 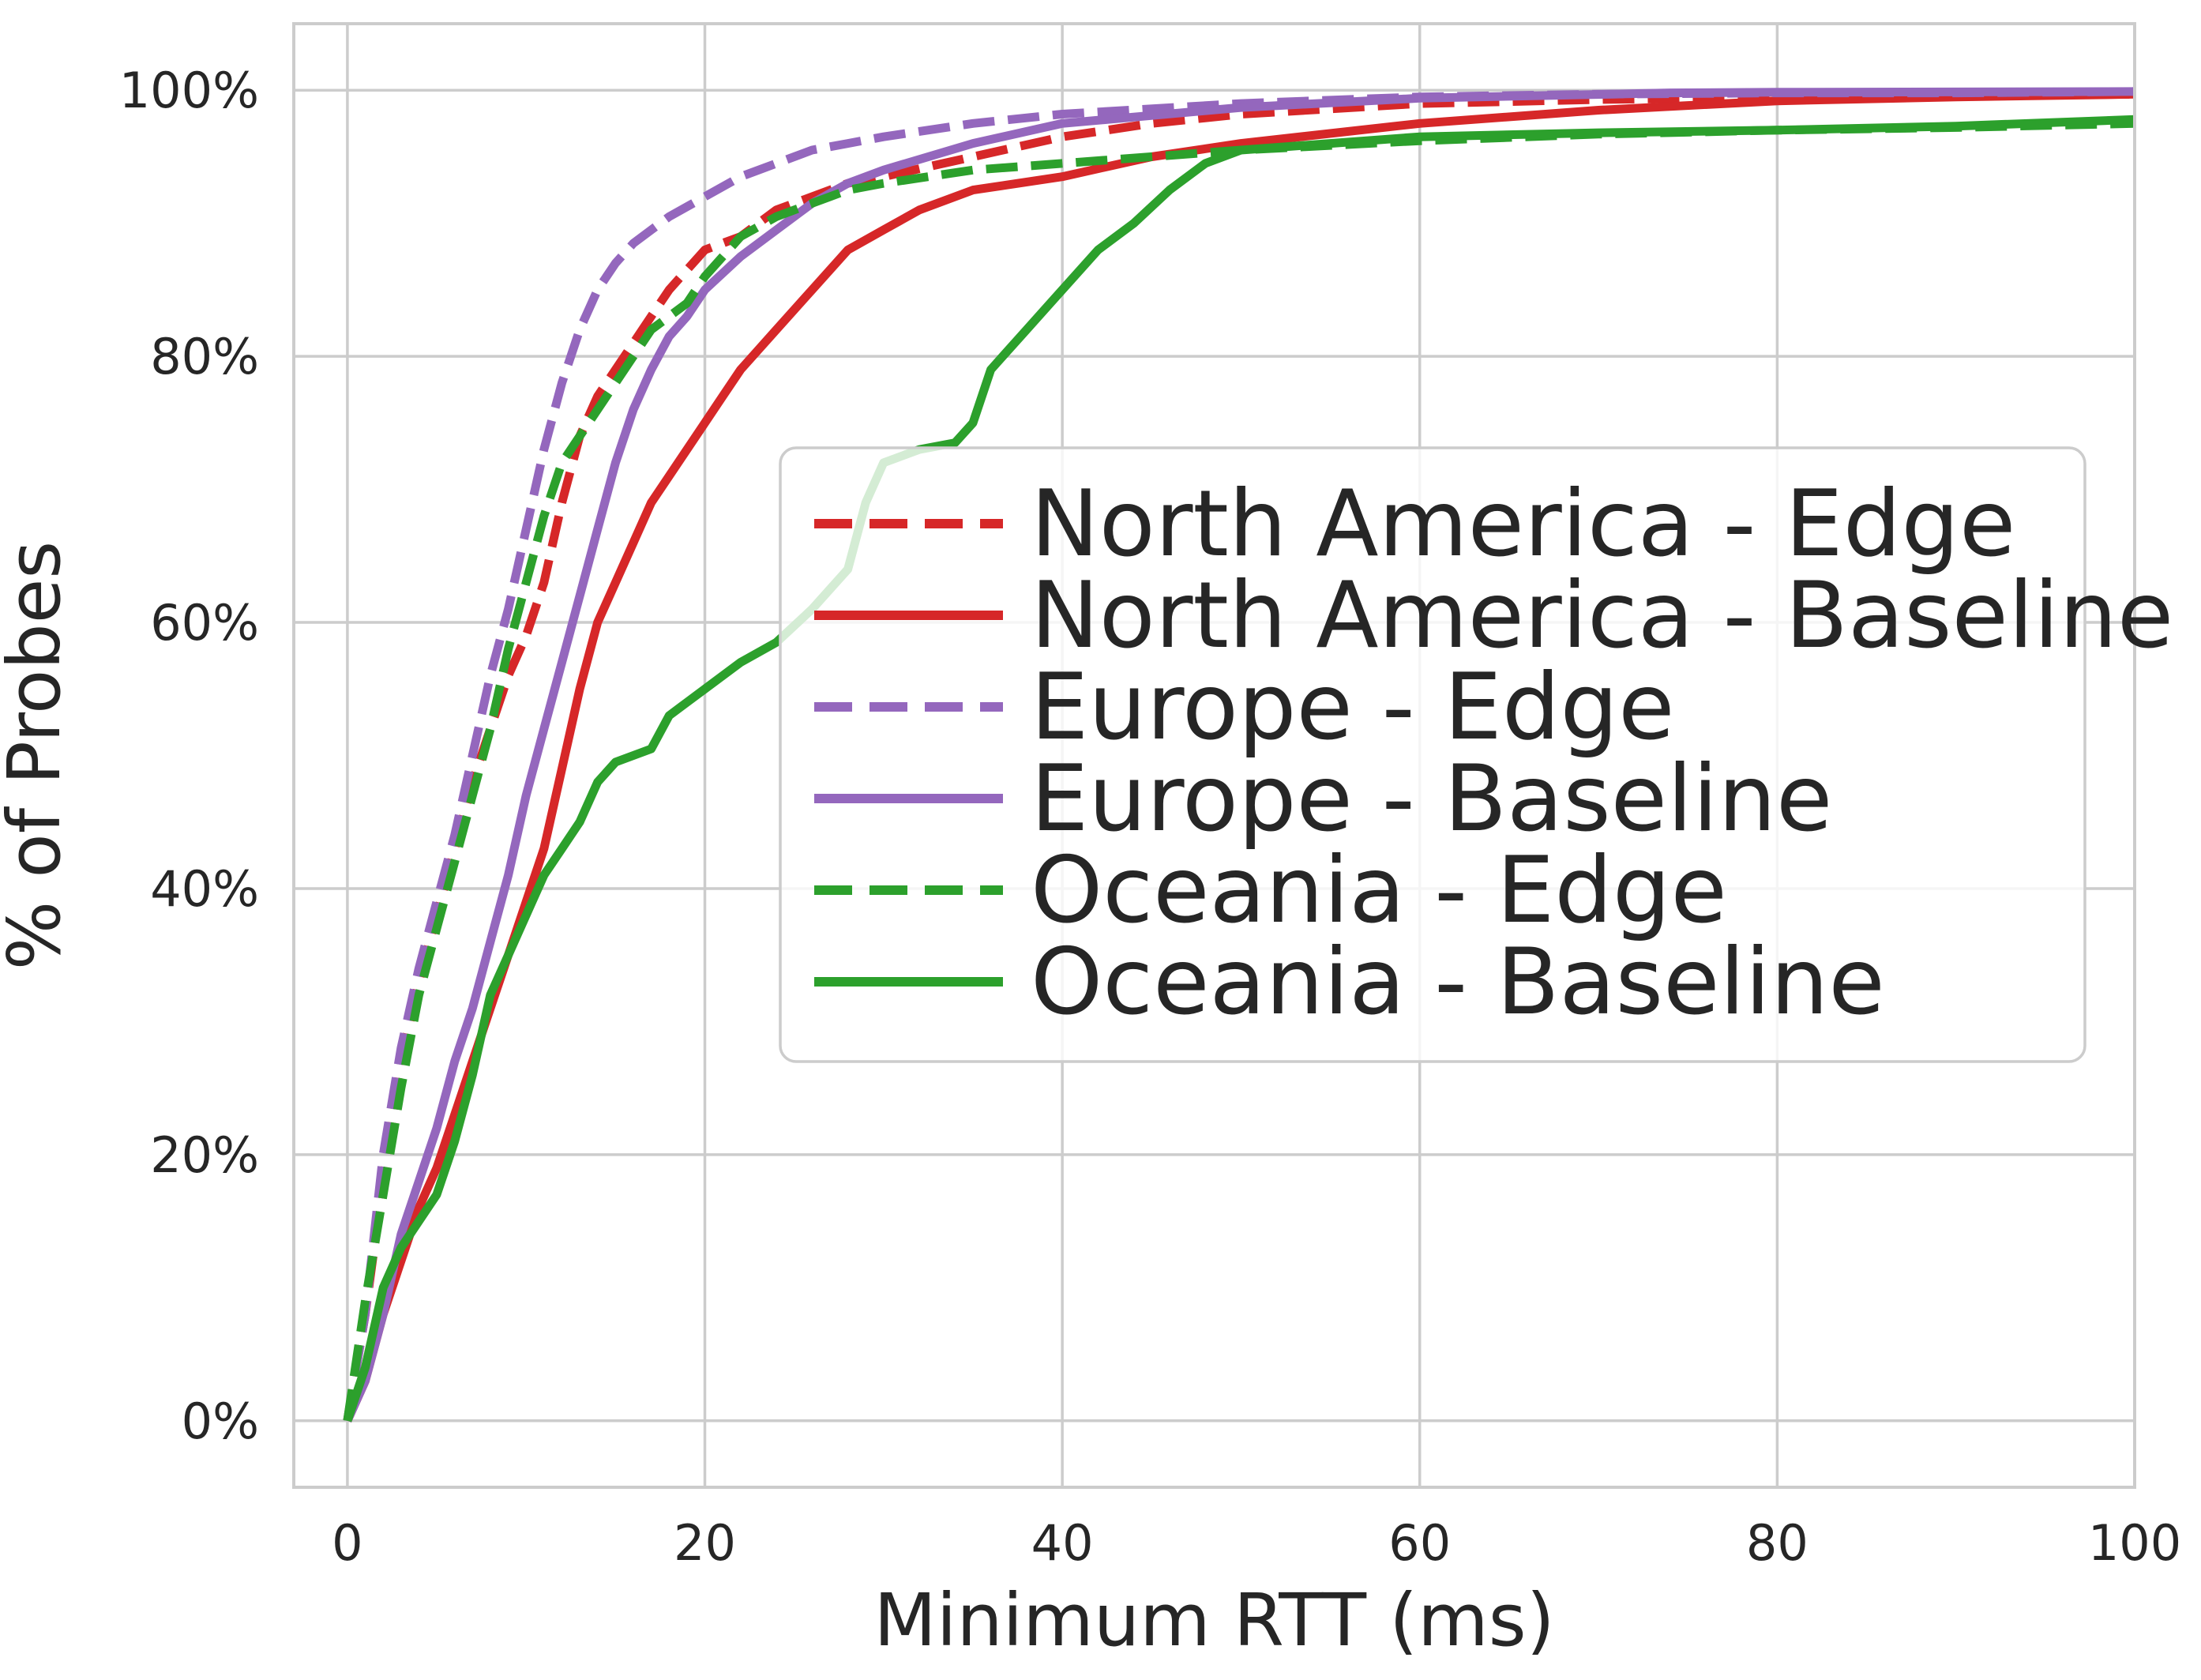 I want to click on y-tick-label: 60%, so click(x=205, y=623).